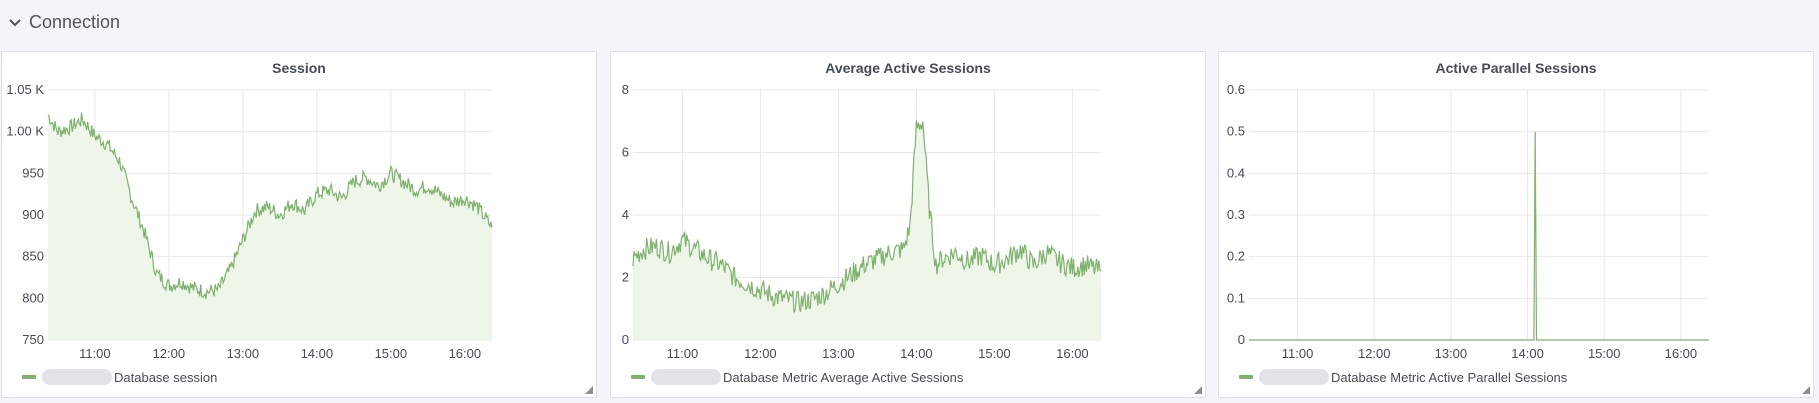  What do you see at coordinates (75, 21) in the screenshot?
I see `row-title: Connection` at bounding box center [75, 21].